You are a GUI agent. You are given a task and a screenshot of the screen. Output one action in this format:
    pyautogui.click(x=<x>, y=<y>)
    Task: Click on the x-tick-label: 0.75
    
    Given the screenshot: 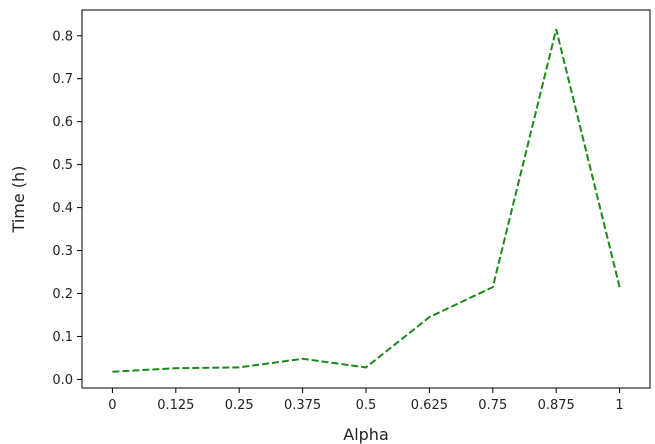 What is the action you would take?
    pyautogui.click(x=492, y=405)
    